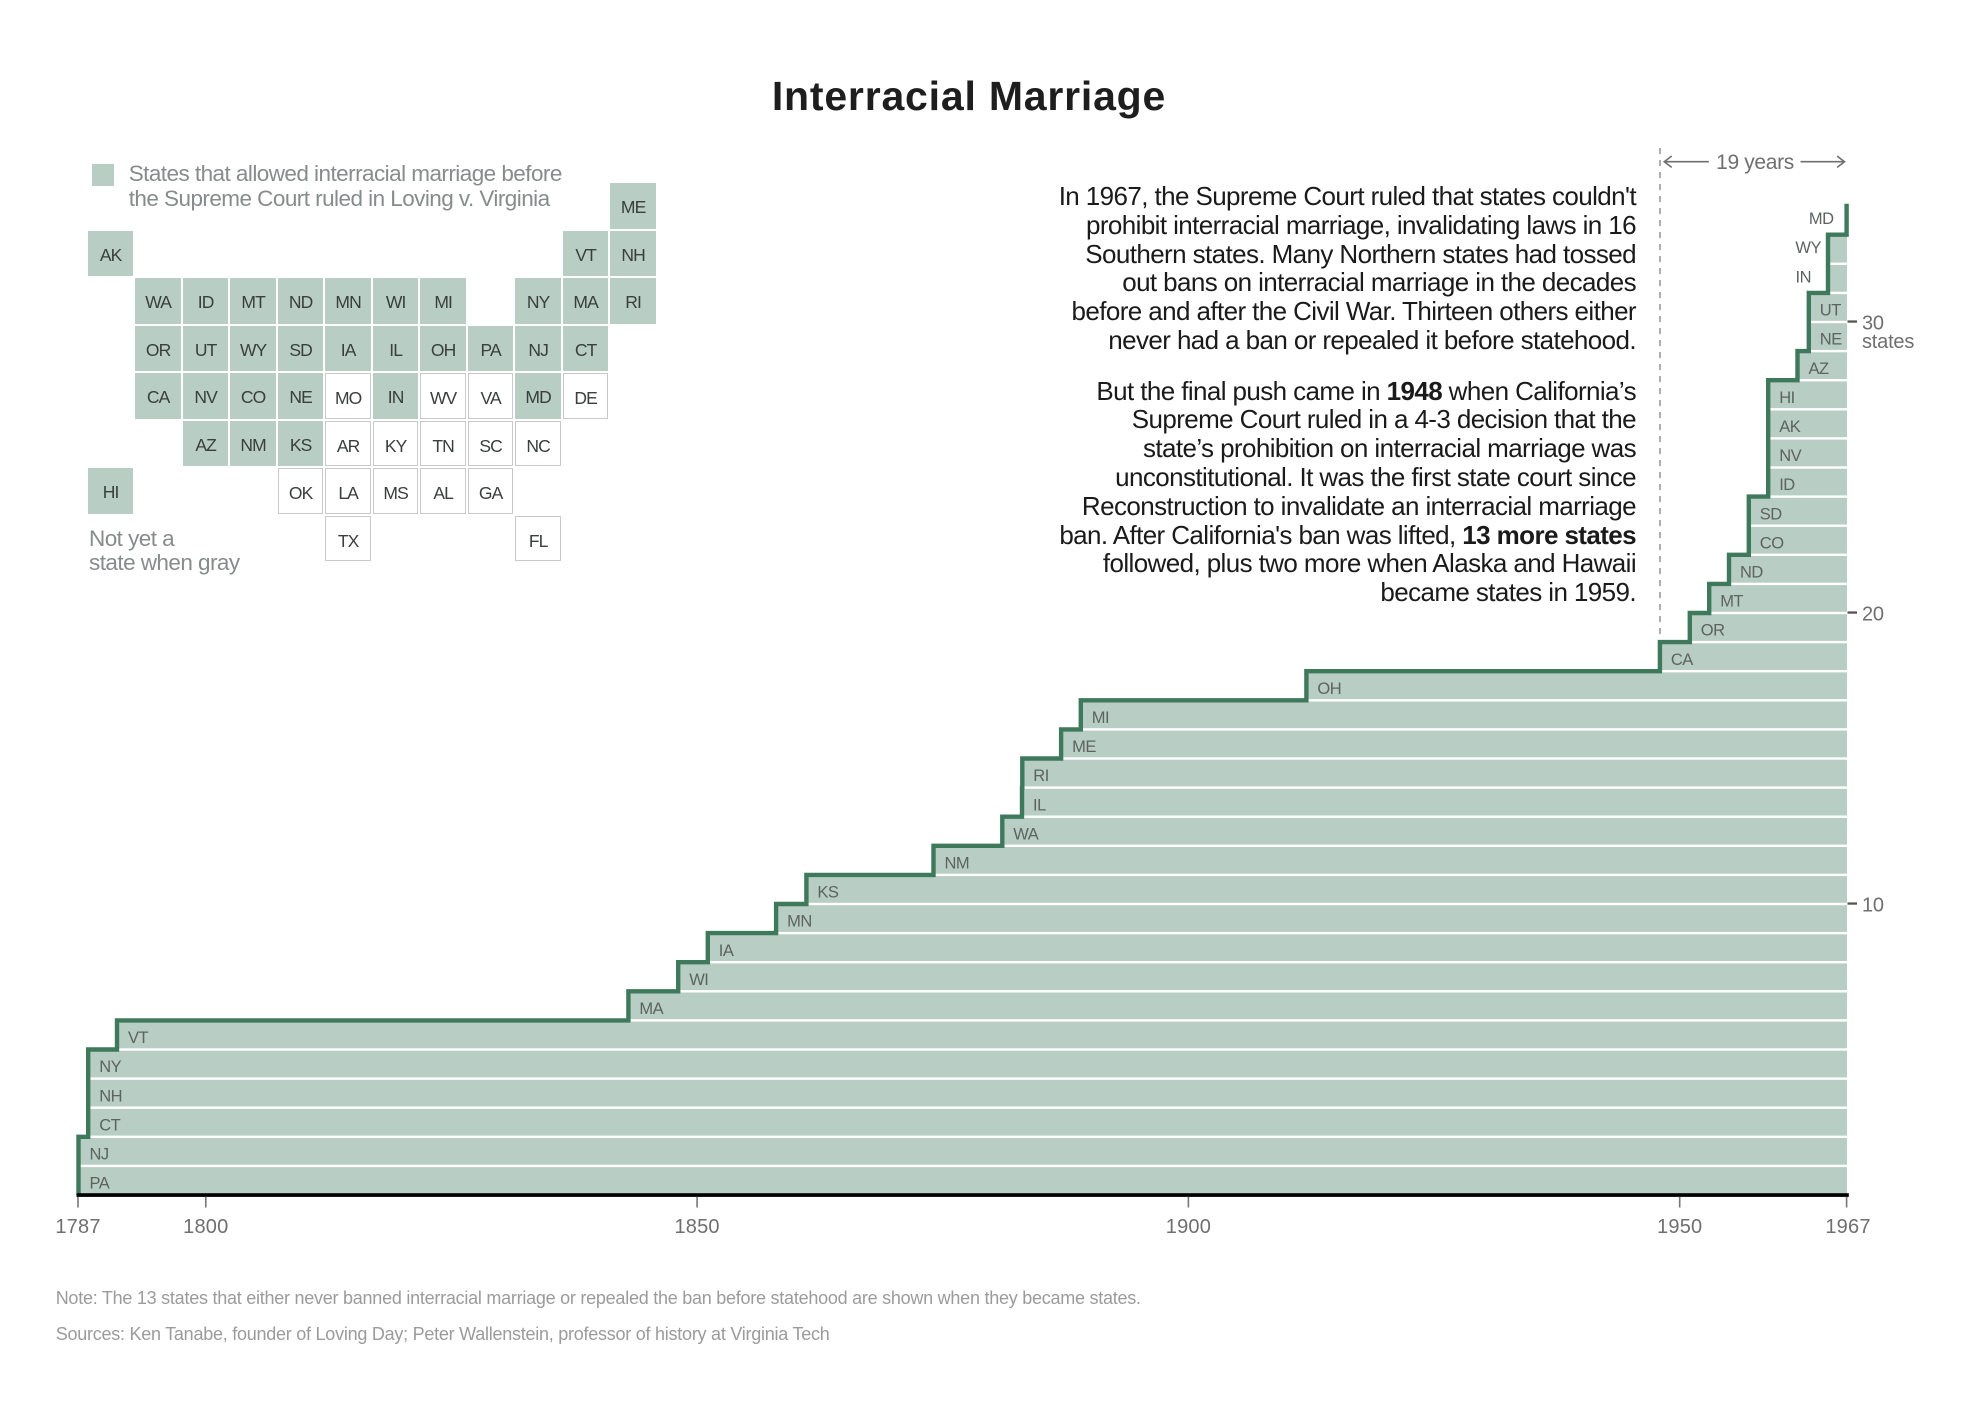 This screenshot has height=1406, width=1982. What do you see at coordinates (1873, 905) in the screenshot?
I see `svg-text: 10` at bounding box center [1873, 905].